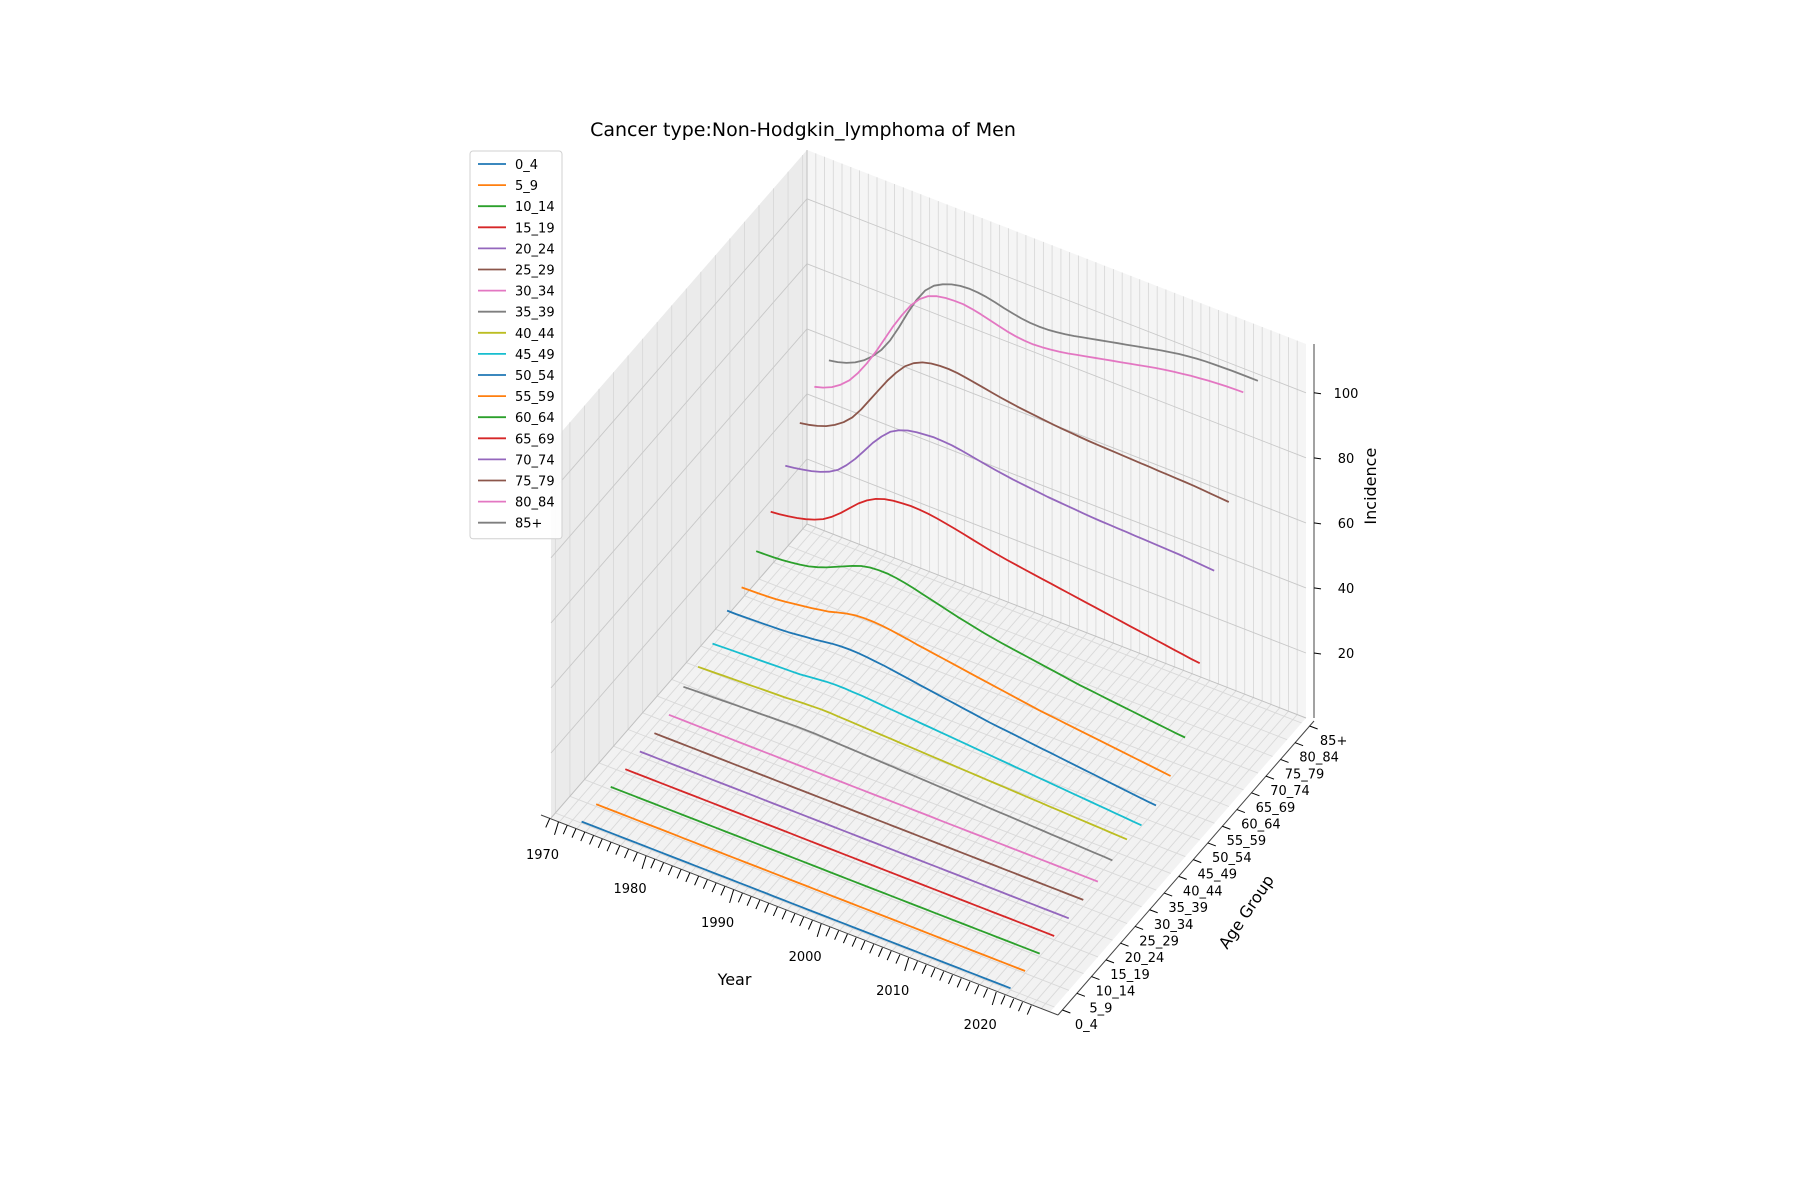  Describe the element at coordinates (1290, 791) in the screenshot. I see `y-tick-label: 70_74` at that location.